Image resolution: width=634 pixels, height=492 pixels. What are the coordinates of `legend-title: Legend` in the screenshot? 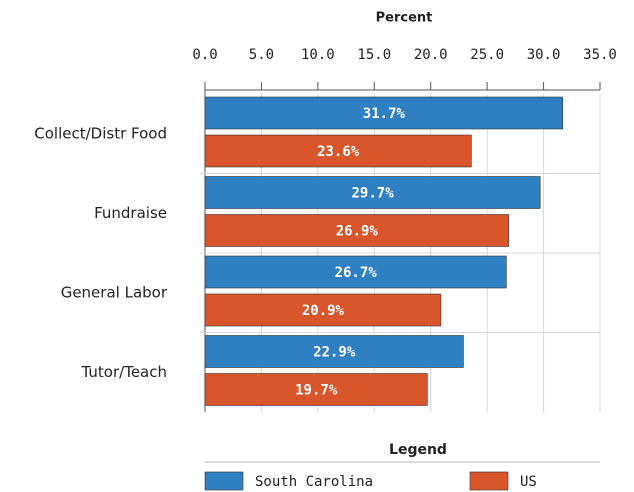 It's located at (418, 450).